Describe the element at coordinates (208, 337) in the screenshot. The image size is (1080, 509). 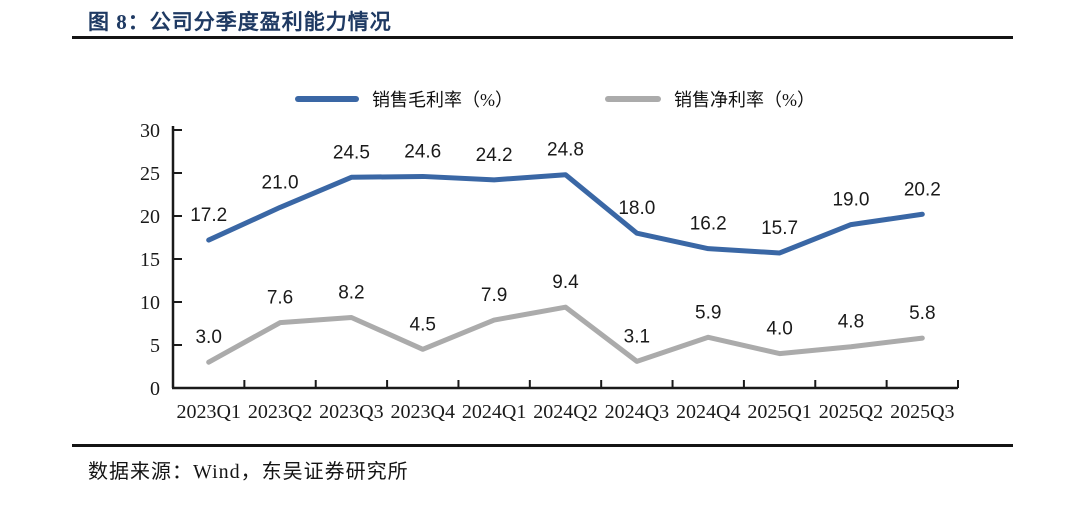
I see `data-label: 3.0` at that location.